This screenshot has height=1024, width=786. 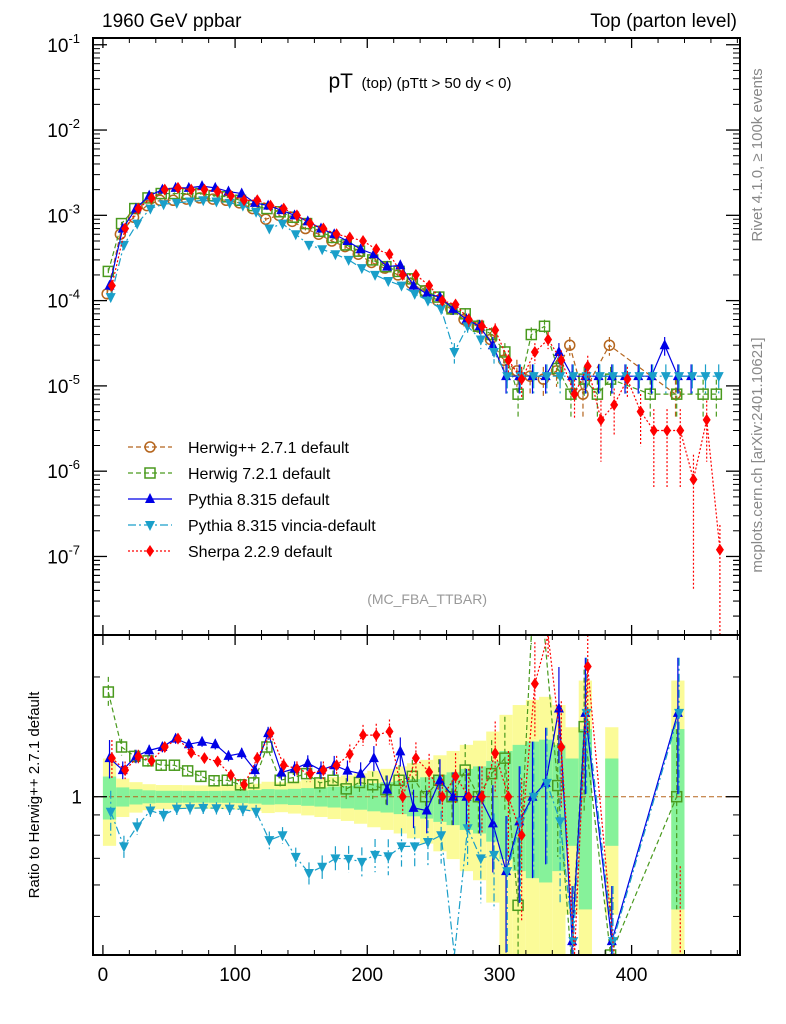 I want to click on x-tick-label: 100, so click(x=235, y=975).